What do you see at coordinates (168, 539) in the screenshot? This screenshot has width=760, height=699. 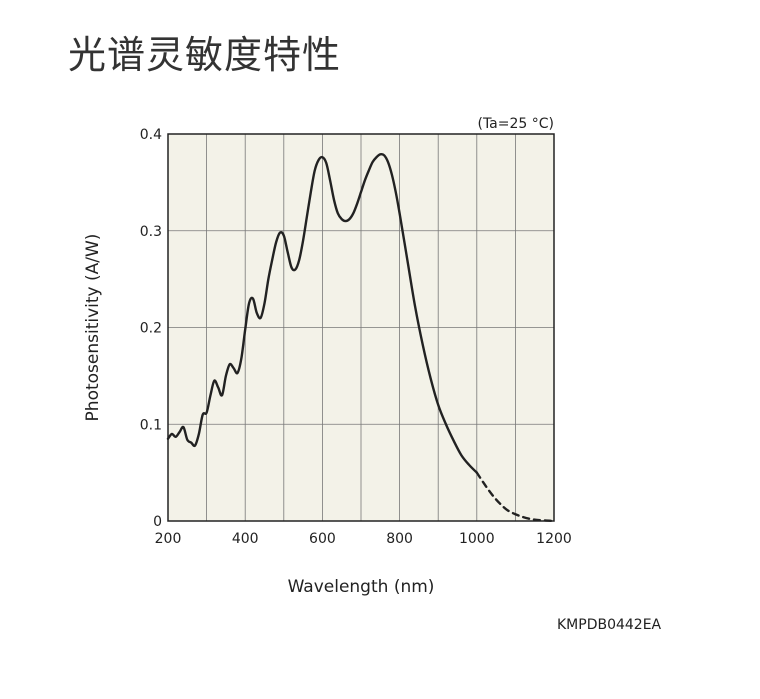 I see `x-tick-label: 200` at bounding box center [168, 539].